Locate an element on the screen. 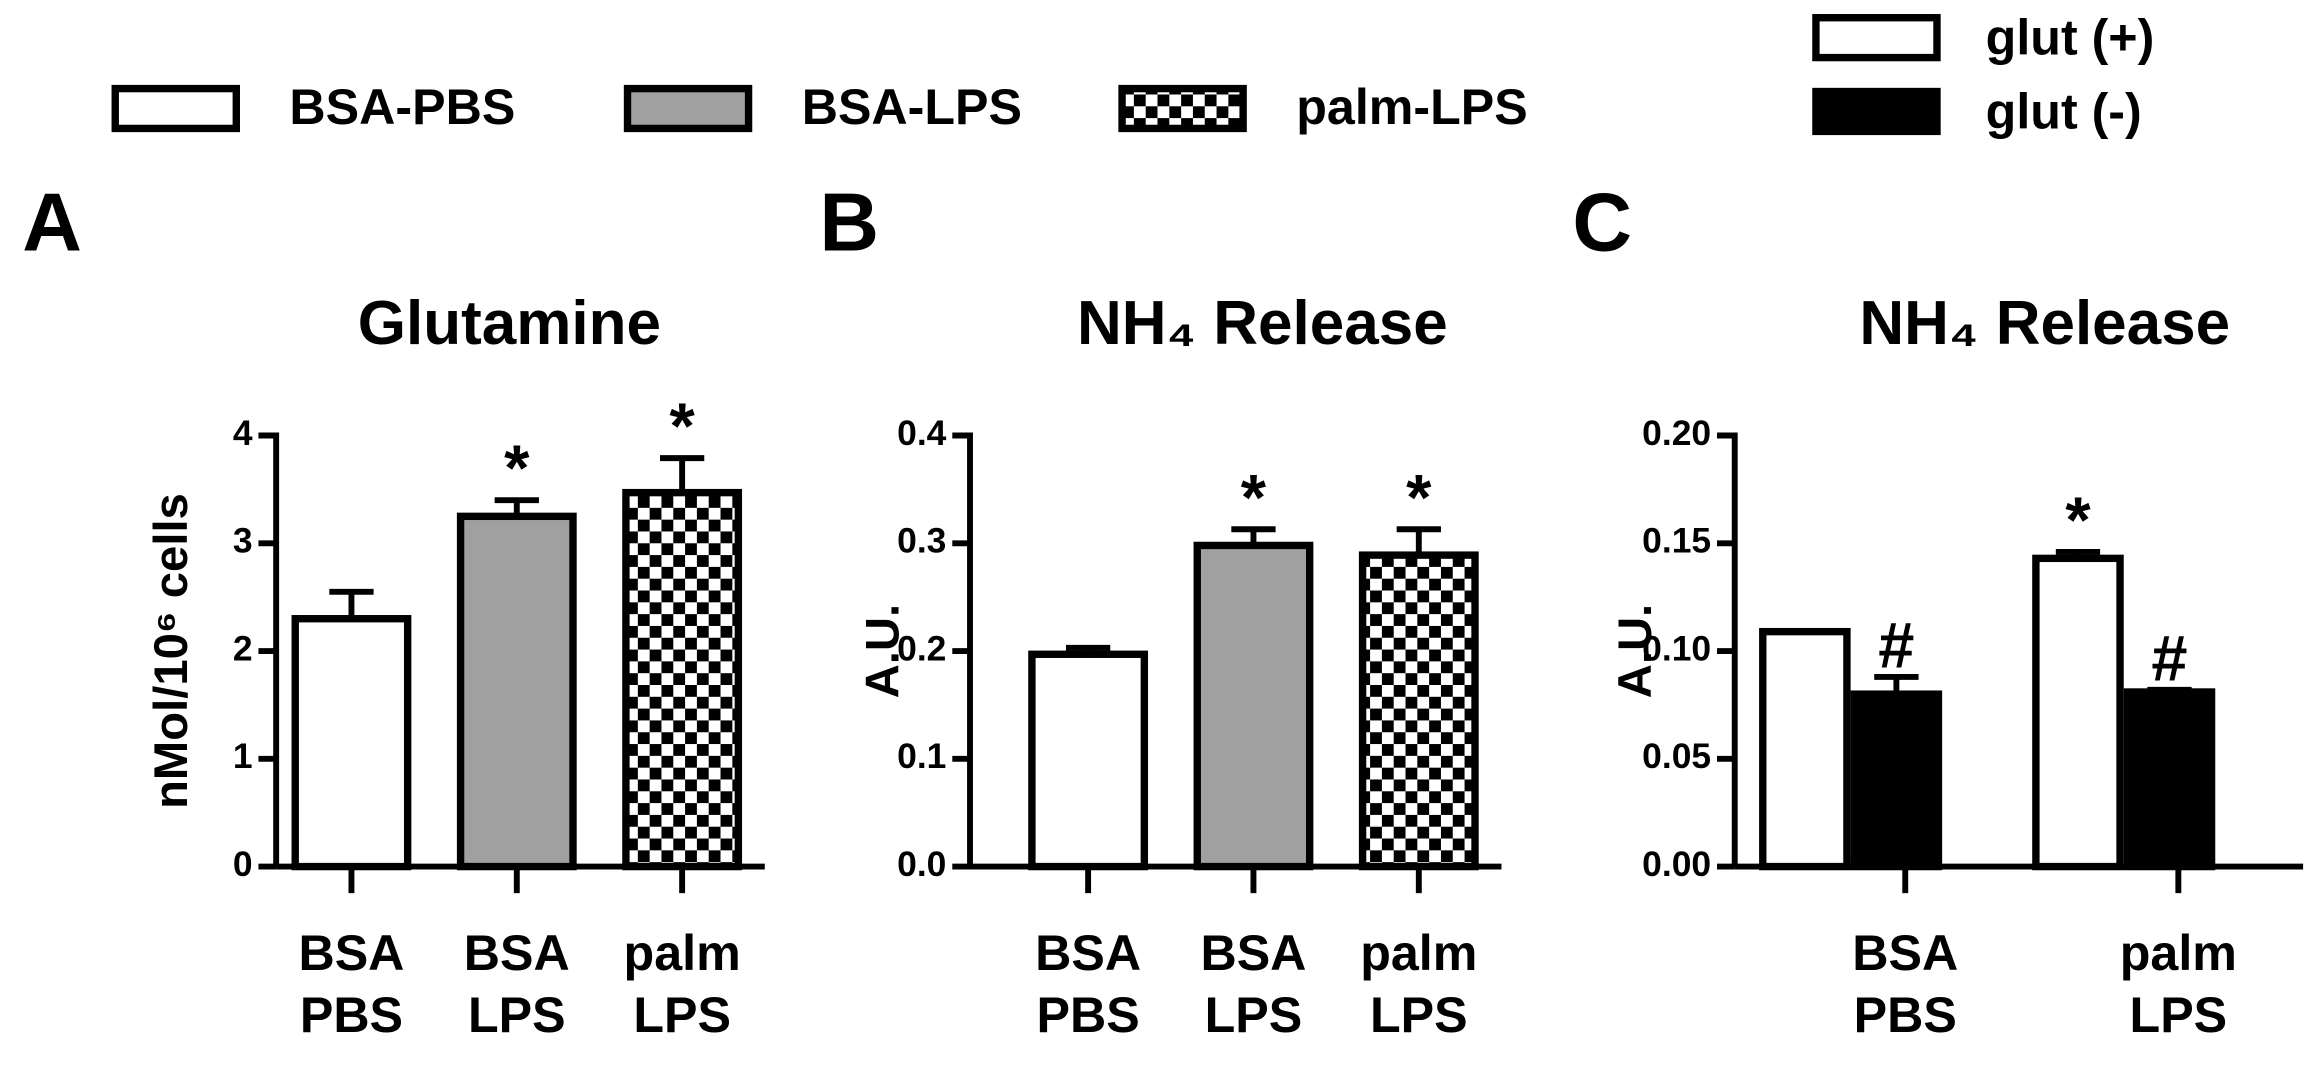 This screenshot has width=2315, height=1074. y-tick-label: 0.3 is located at coordinates (921, 541).